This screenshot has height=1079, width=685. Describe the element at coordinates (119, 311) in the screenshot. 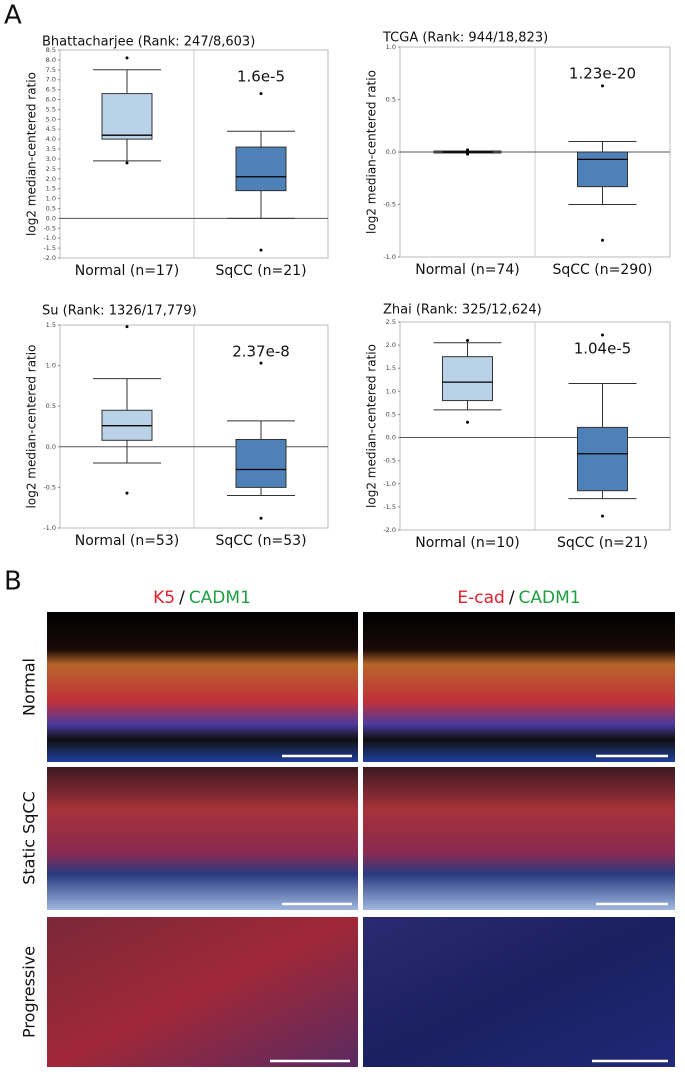

I see `chart-title: Su (Rank: 1326/17,779)` at that location.